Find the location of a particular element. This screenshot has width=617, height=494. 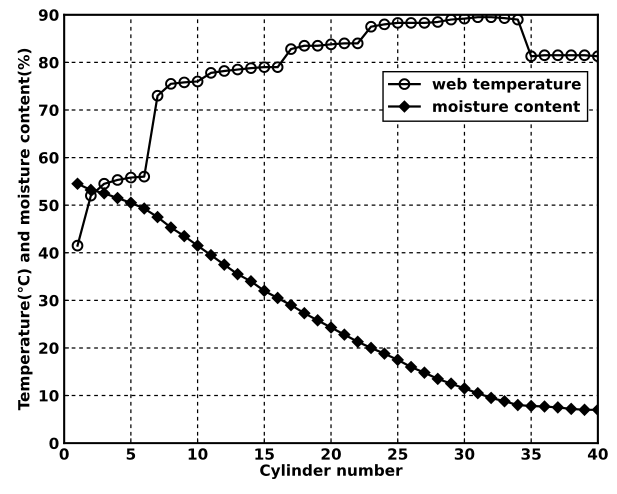

x-tick-label: 15 is located at coordinates (264, 454).